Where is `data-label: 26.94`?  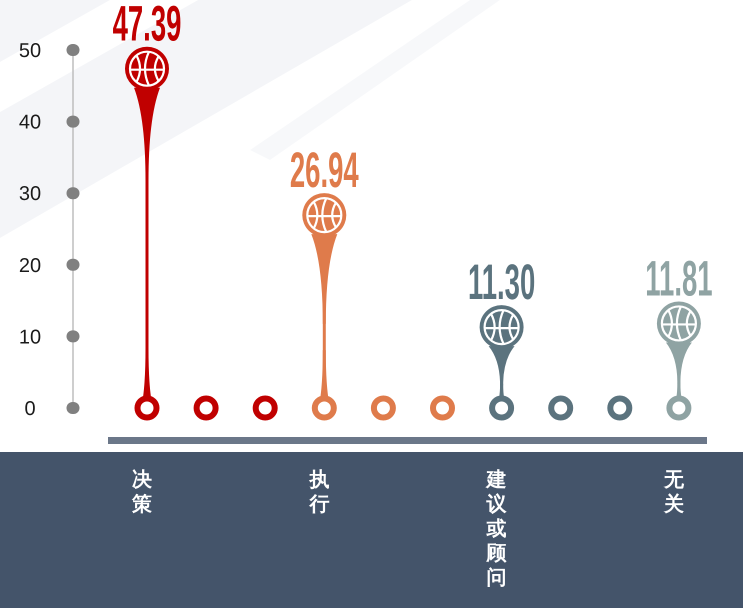
data-label: 26.94 is located at coordinates (325, 169).